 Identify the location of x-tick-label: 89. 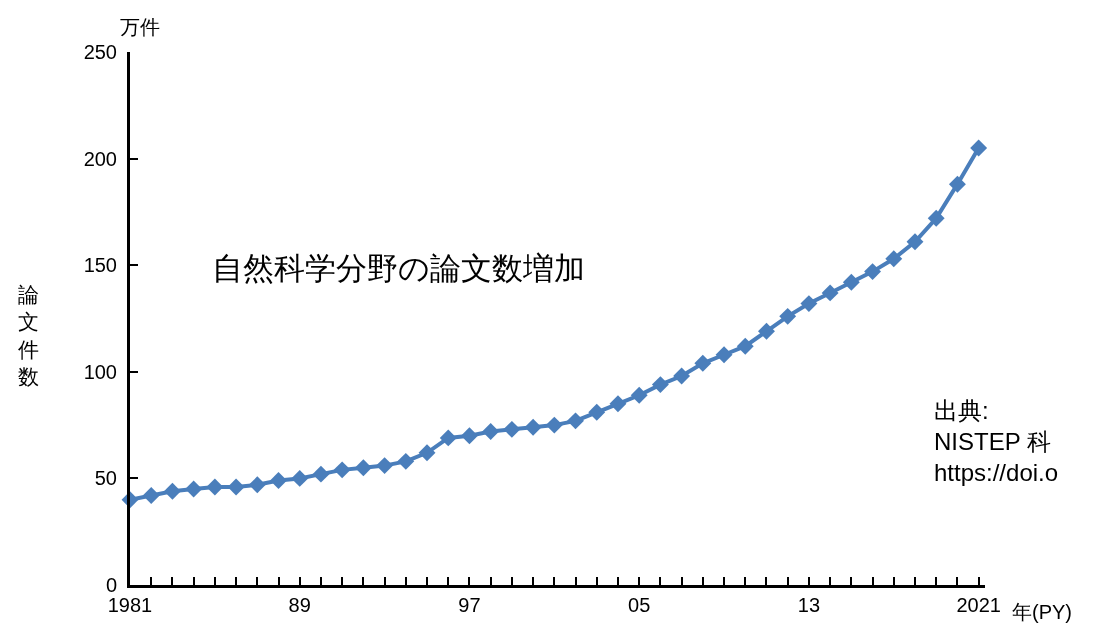
(299, 605).